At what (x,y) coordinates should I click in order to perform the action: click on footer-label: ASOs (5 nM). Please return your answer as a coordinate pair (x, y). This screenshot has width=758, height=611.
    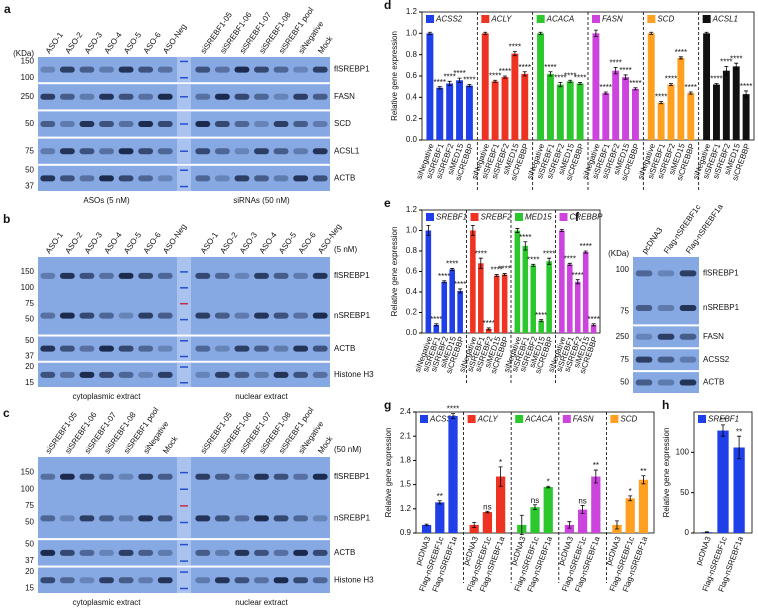
    Looking at the image, I should click on (106, 200).